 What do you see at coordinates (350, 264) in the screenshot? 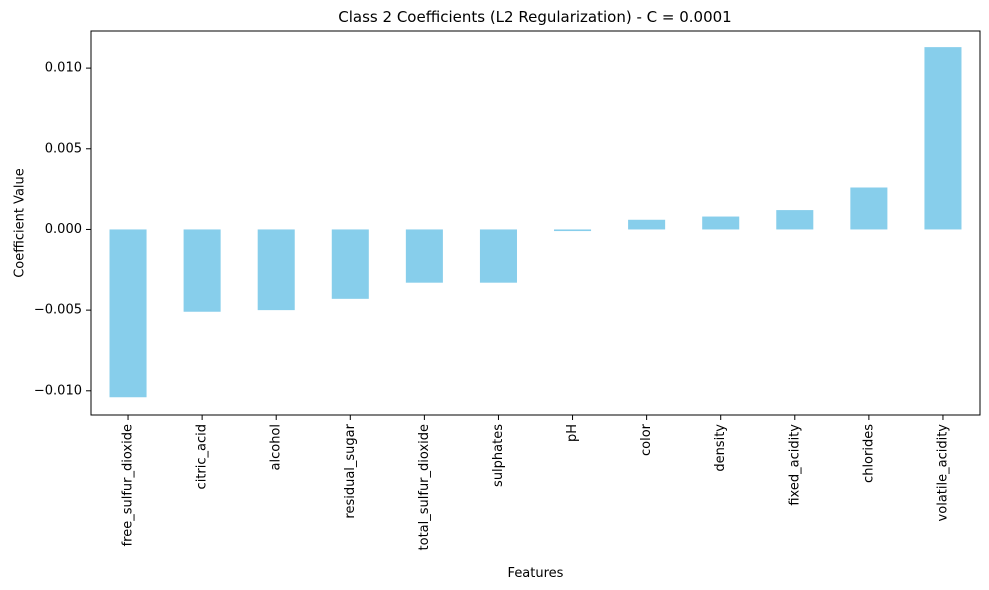
I see `bar-residual-sugar` at bounding box center [350, 264].